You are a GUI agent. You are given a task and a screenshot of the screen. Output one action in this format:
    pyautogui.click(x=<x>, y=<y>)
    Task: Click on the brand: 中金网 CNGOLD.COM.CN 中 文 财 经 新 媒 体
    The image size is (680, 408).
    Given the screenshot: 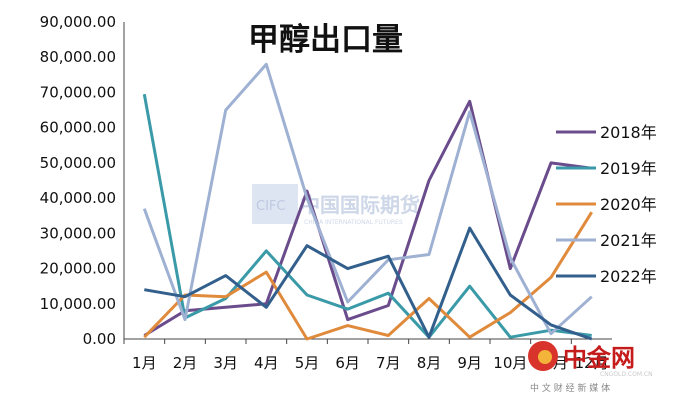 What is the action you would take?
    pyautogui.click(x=590, y=367)
    